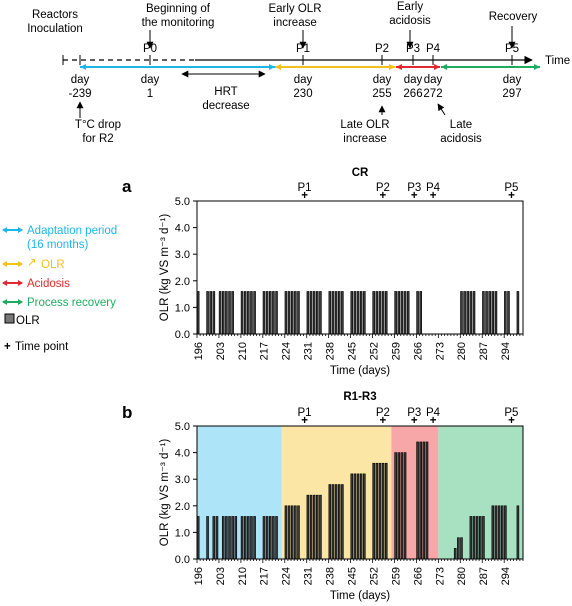 The height and width of the screenshot is (606, 572). Describe the element at coordinates (506, 351) in the screenshot. I see `x-tick-label: 294` at that location.